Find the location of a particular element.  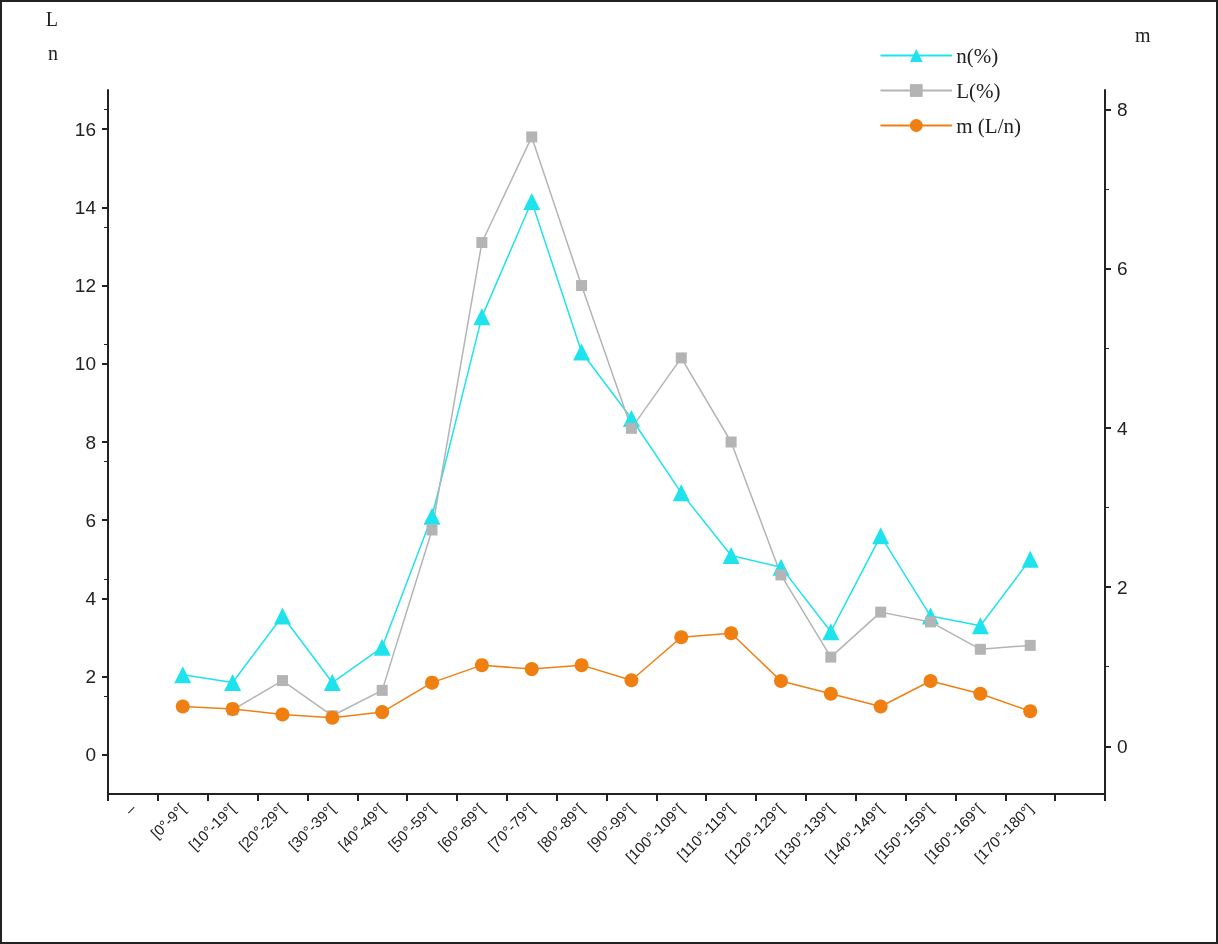

y-tick-label: 14 is located at coordinates (85, 207).